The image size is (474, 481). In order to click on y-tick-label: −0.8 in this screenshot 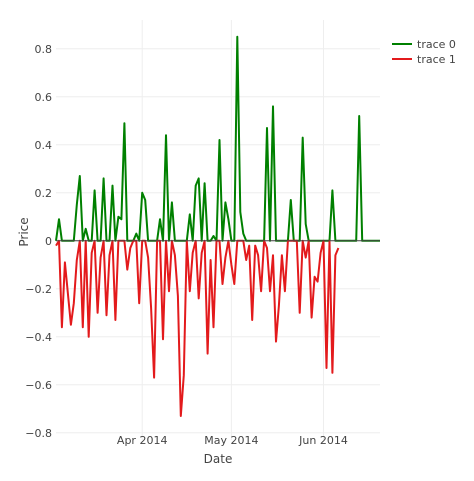, I will do `click(38, 433)`.